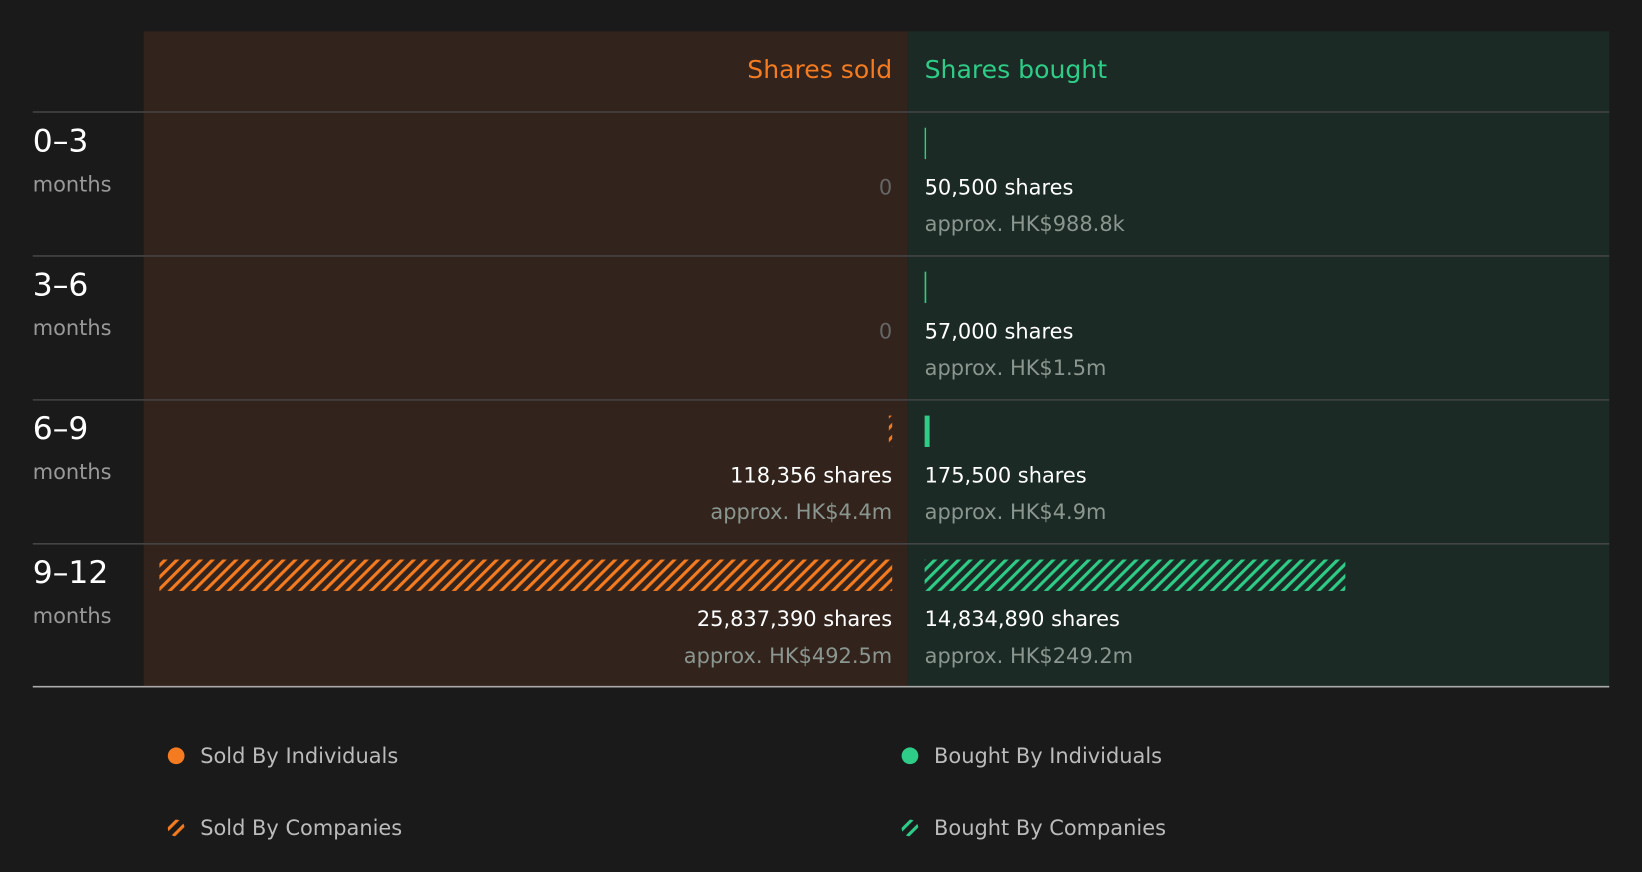  Describe the element at coordinates (794, 619) in the screenshot. I see `value-label: 25,837,390 shares` at that location.